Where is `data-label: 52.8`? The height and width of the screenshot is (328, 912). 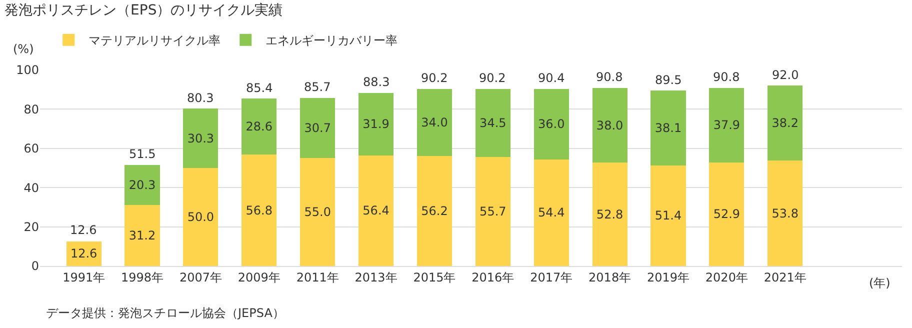
data-label: 52.8 is located at coordinates (610, 214).